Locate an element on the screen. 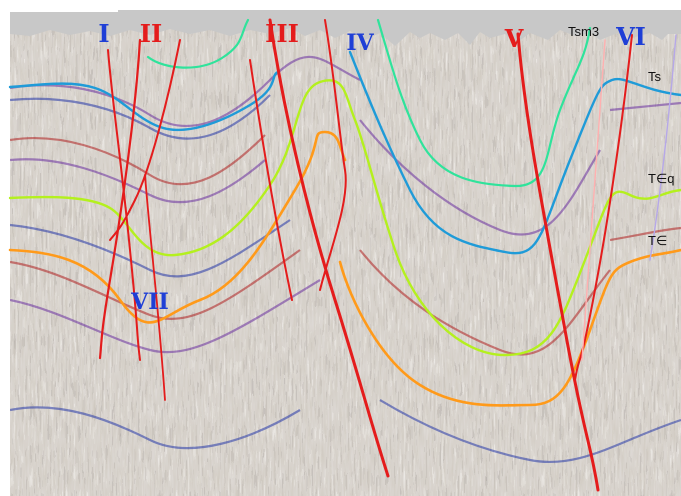 The image size is (681, 496). fault-ii-a is located at coordinates (120, 199).